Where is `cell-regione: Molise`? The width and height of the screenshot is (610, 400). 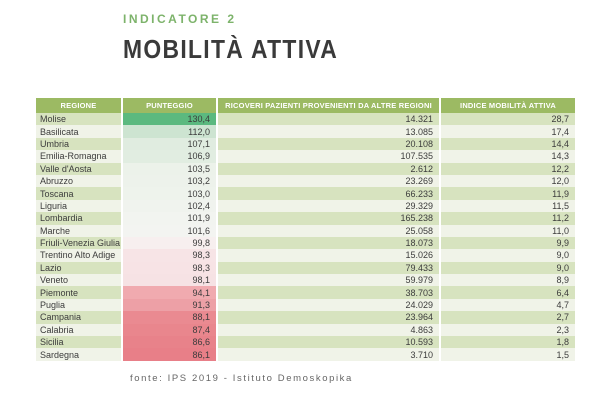 cell-regione: Molise is located at coordinates (79, 119).